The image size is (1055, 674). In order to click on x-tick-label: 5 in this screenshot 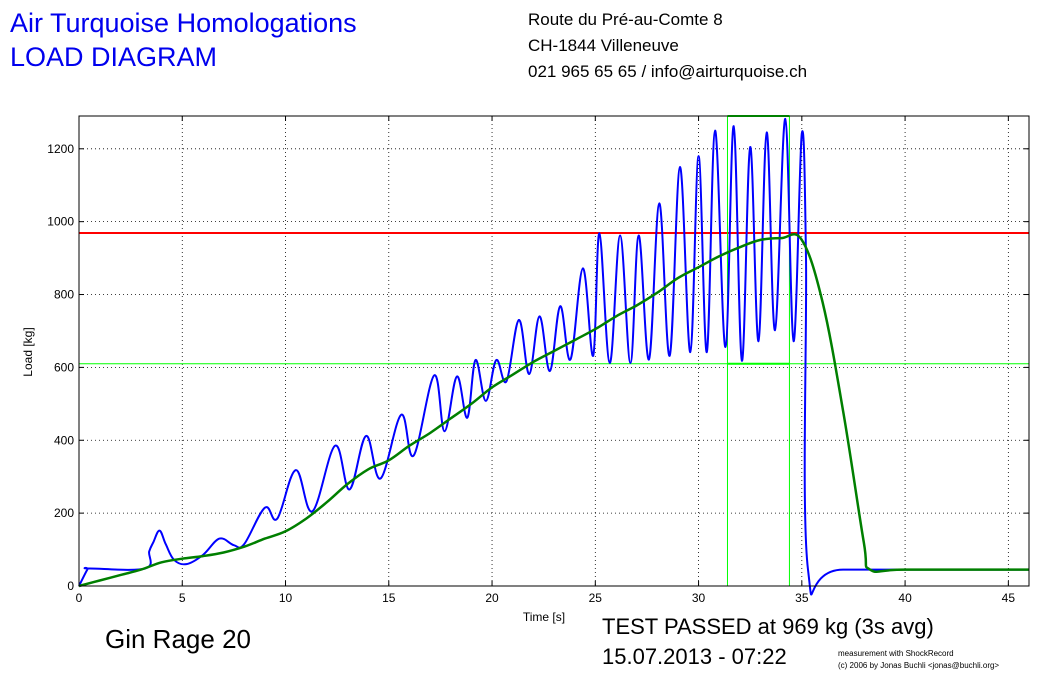, I will do `click(182, 598)`.